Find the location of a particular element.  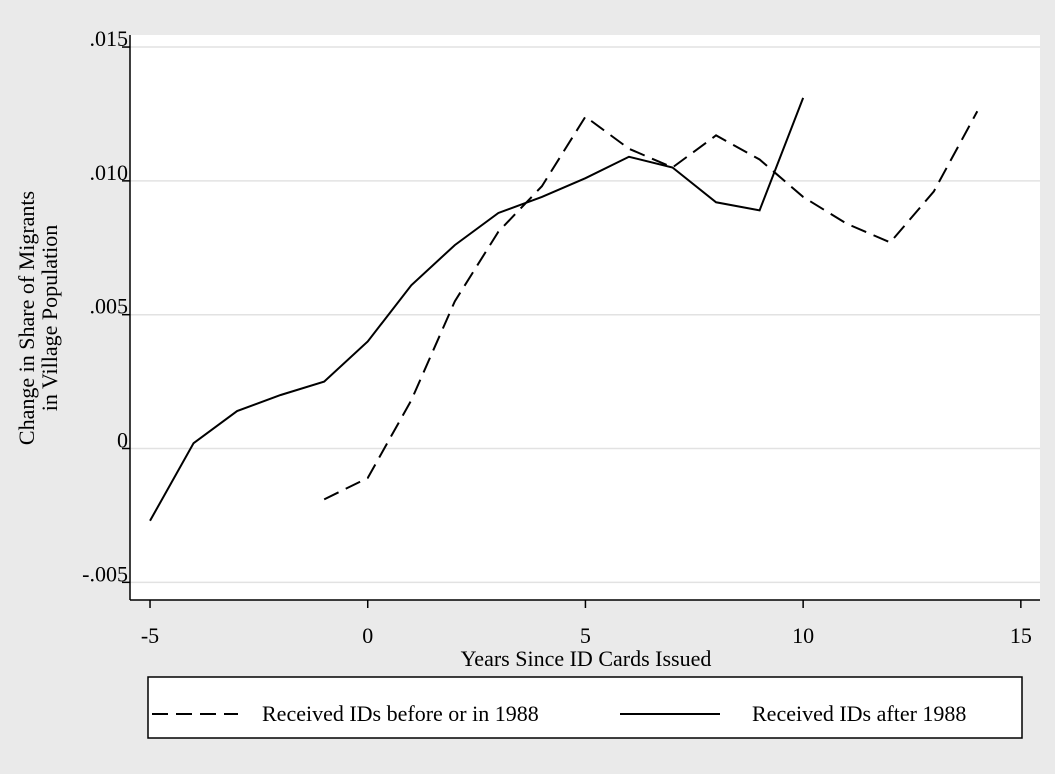

x-tick-label: 0 is located at coordinates (367, 635).